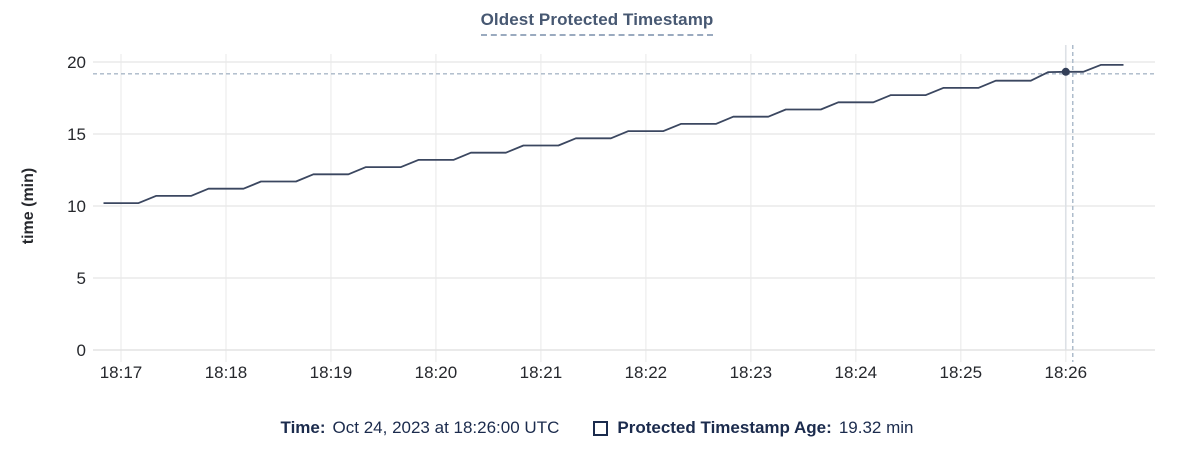 The height and width of the screenshot is (466, 1194). What do you see at coordinates (724, 427) in the screenshot?
I see `series-label: Protected Timestamp Age:` at bounding box center [724, 427].